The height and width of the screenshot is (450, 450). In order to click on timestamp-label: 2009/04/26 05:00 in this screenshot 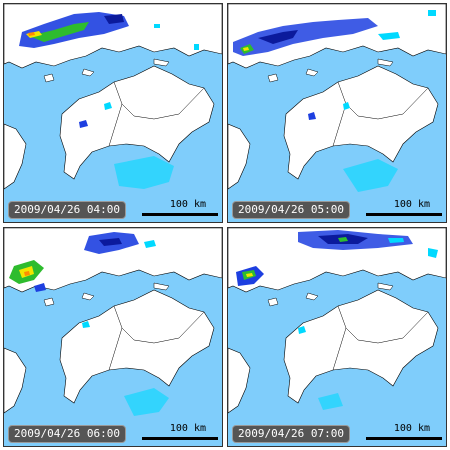, I will do `click(291, 210)`.